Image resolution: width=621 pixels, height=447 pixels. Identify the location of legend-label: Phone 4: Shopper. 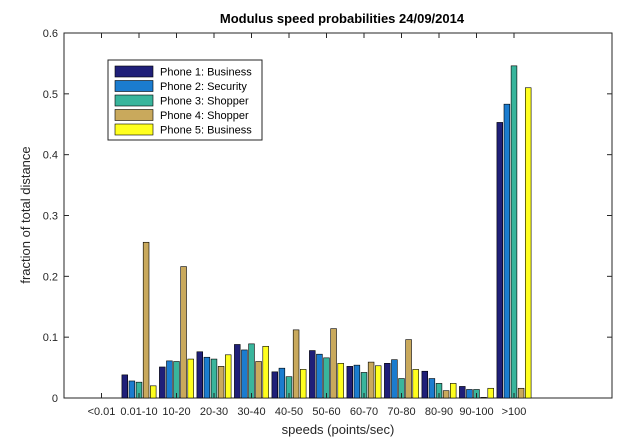
(204, 116).